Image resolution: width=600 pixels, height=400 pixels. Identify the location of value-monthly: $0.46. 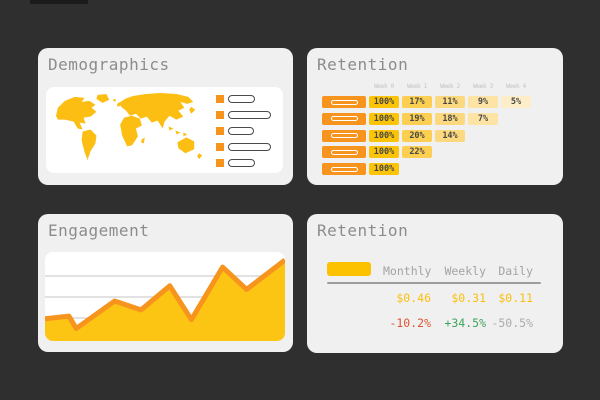
(413, 298).